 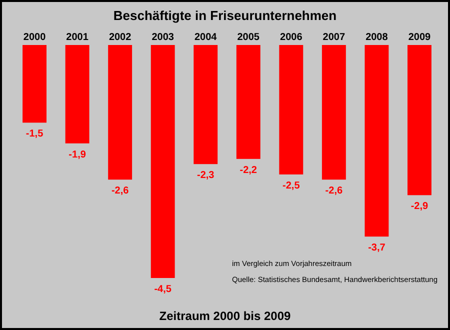 I want to click on x-tick-label: 2007, so click(x=334, y=37).